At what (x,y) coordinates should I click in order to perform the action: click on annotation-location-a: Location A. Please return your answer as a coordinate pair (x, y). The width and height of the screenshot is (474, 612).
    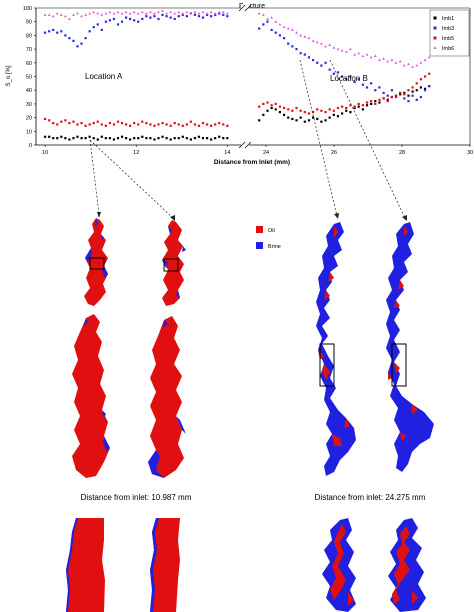
    Looking at the image, I should click on (104, 76).